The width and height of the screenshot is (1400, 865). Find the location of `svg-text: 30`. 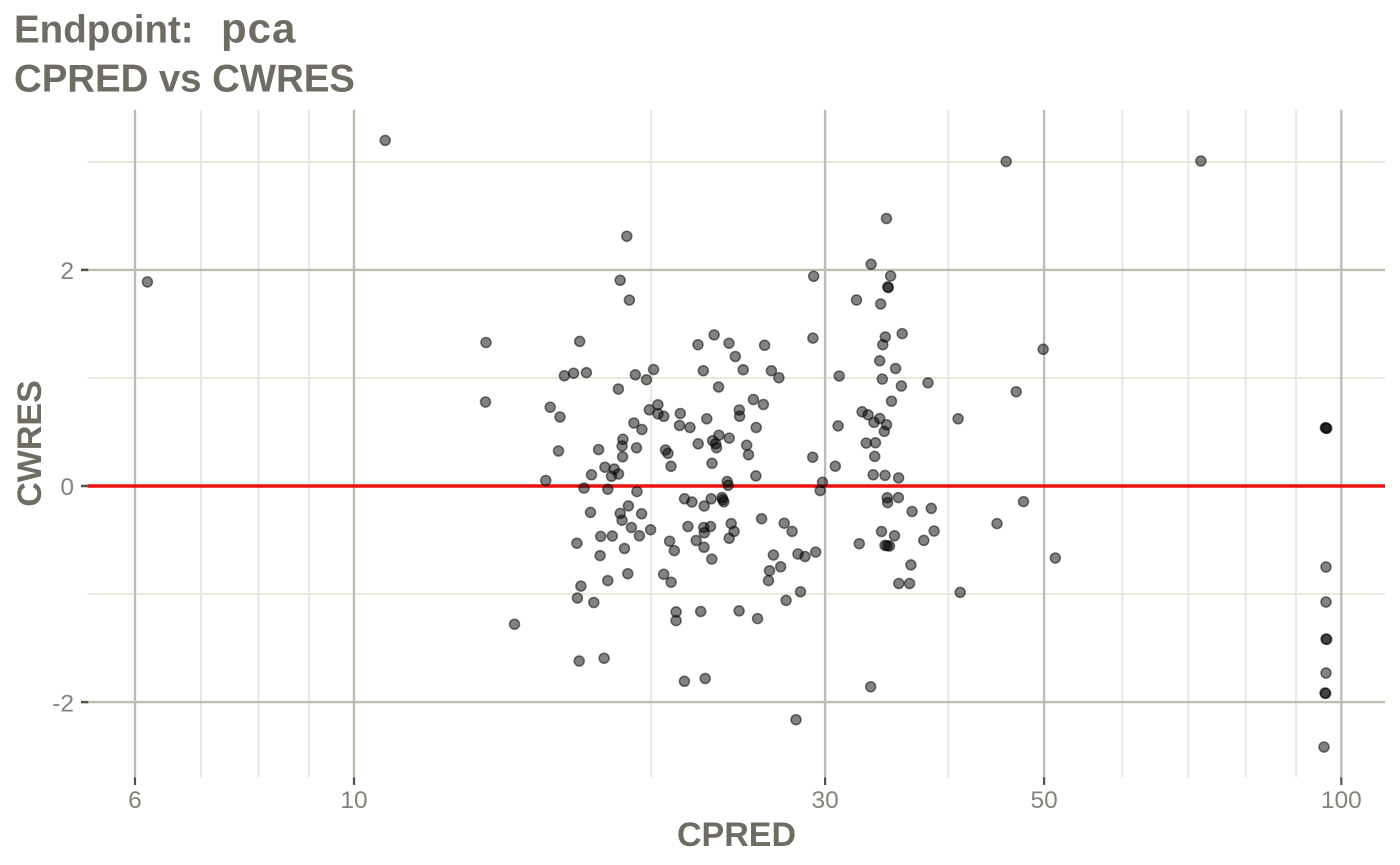

svg-text: 30 is located at coordinates (824, 800).